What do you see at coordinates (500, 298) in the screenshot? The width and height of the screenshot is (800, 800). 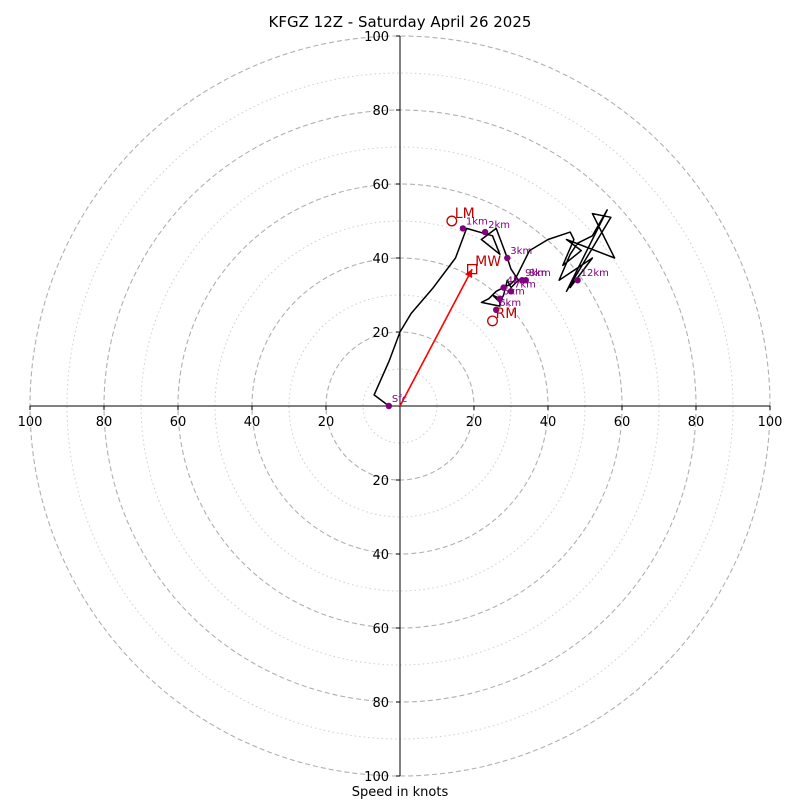 I see `height-marker-5km` at bounding box center [500, 298].